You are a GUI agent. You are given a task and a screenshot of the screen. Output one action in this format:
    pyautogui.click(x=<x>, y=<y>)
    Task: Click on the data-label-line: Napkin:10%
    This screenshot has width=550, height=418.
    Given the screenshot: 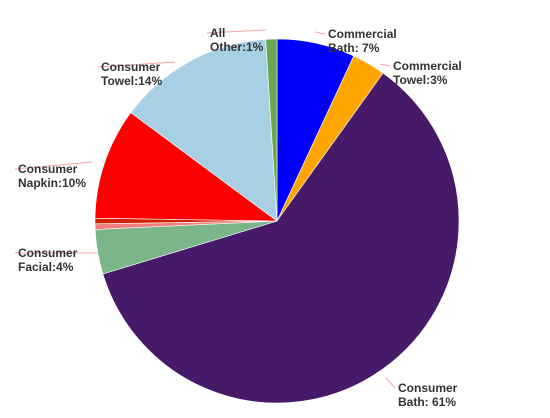 What is the action you would take?
    pyautogui.click(x=52, y=183)
    